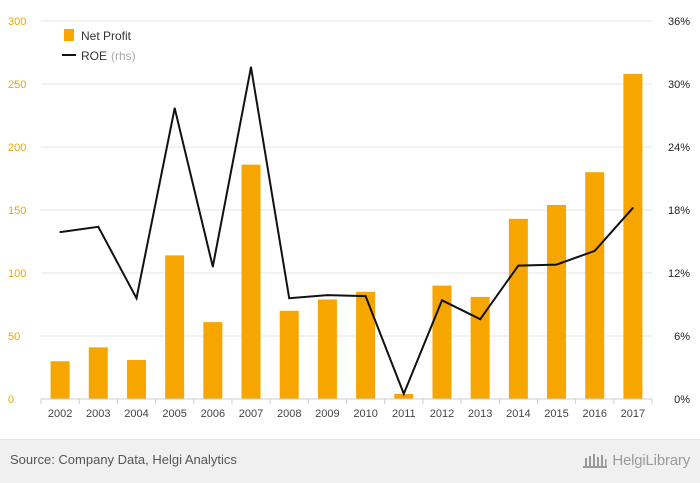 This screenshot has height=483, width=700. Describe the element at coordinates (365, 414) in the screenshot. I see `x-tick-label: 2010` at that location.